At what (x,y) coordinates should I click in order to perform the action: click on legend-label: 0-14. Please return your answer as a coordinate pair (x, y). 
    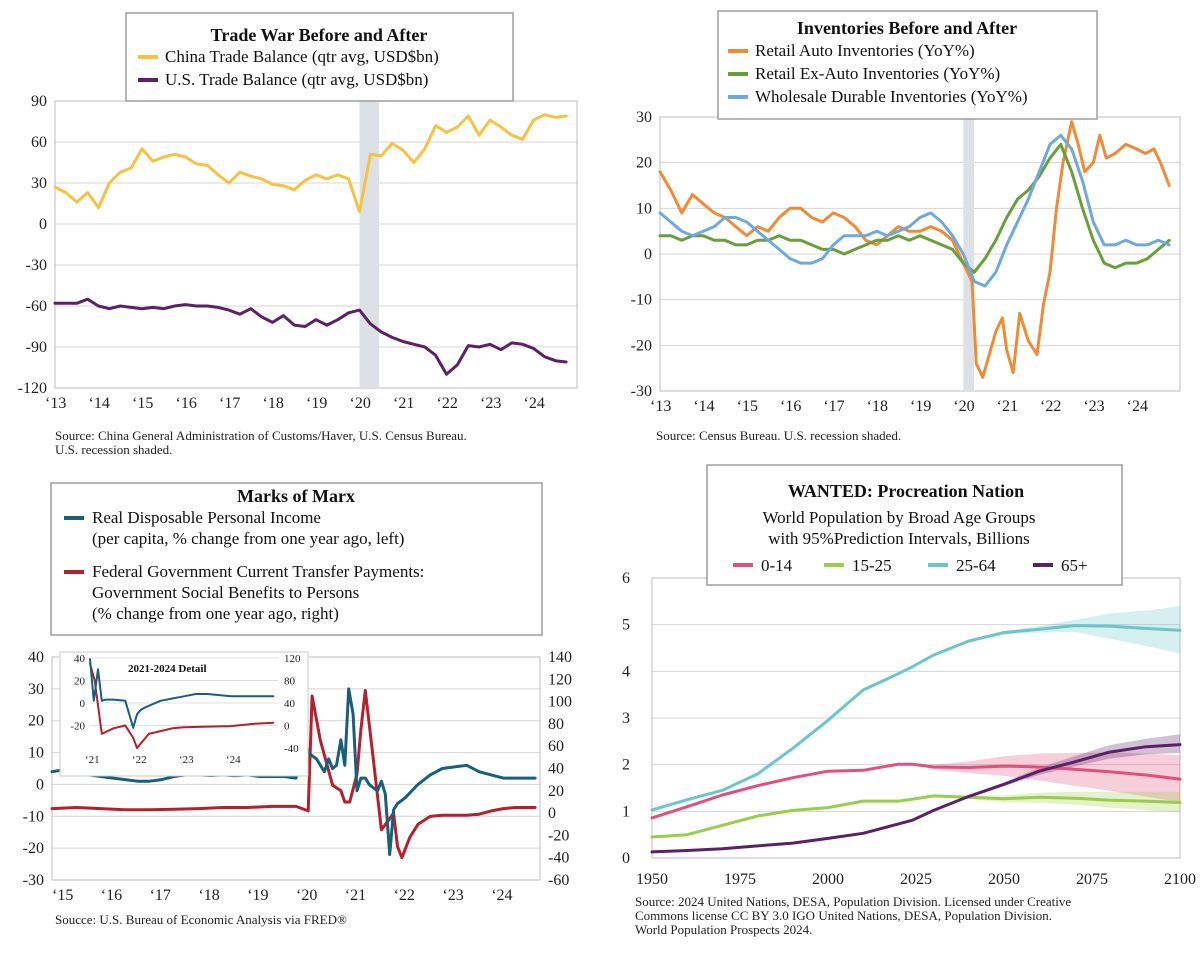
    Looking at the image, I should click on (777, 565).